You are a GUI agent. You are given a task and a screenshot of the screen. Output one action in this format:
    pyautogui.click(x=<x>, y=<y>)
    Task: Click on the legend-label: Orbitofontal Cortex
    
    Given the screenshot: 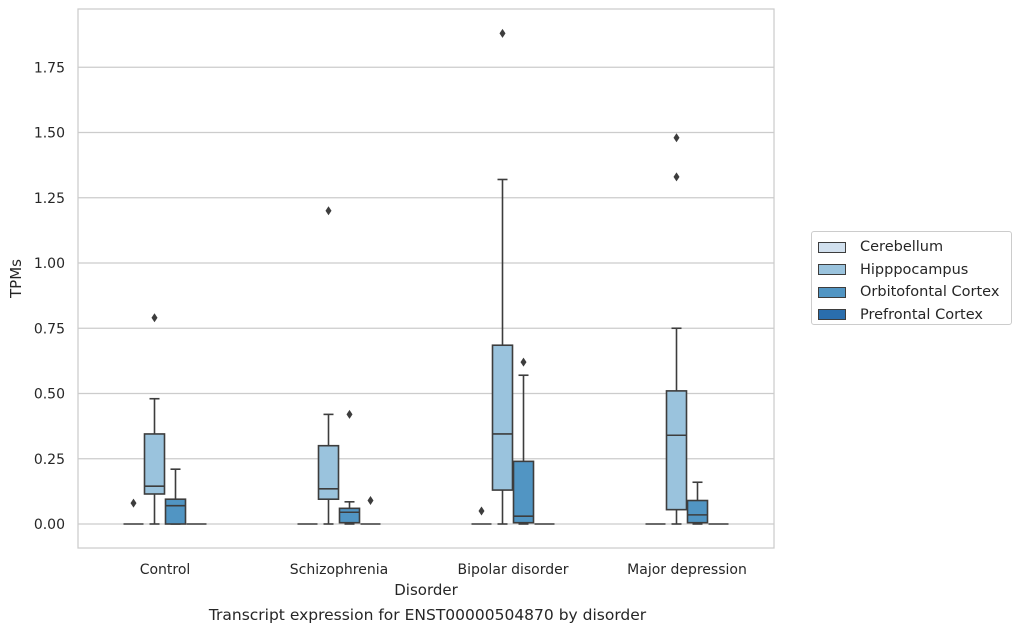 What is the action you would take?
    pyautogui.click(x=930, y=292)
    